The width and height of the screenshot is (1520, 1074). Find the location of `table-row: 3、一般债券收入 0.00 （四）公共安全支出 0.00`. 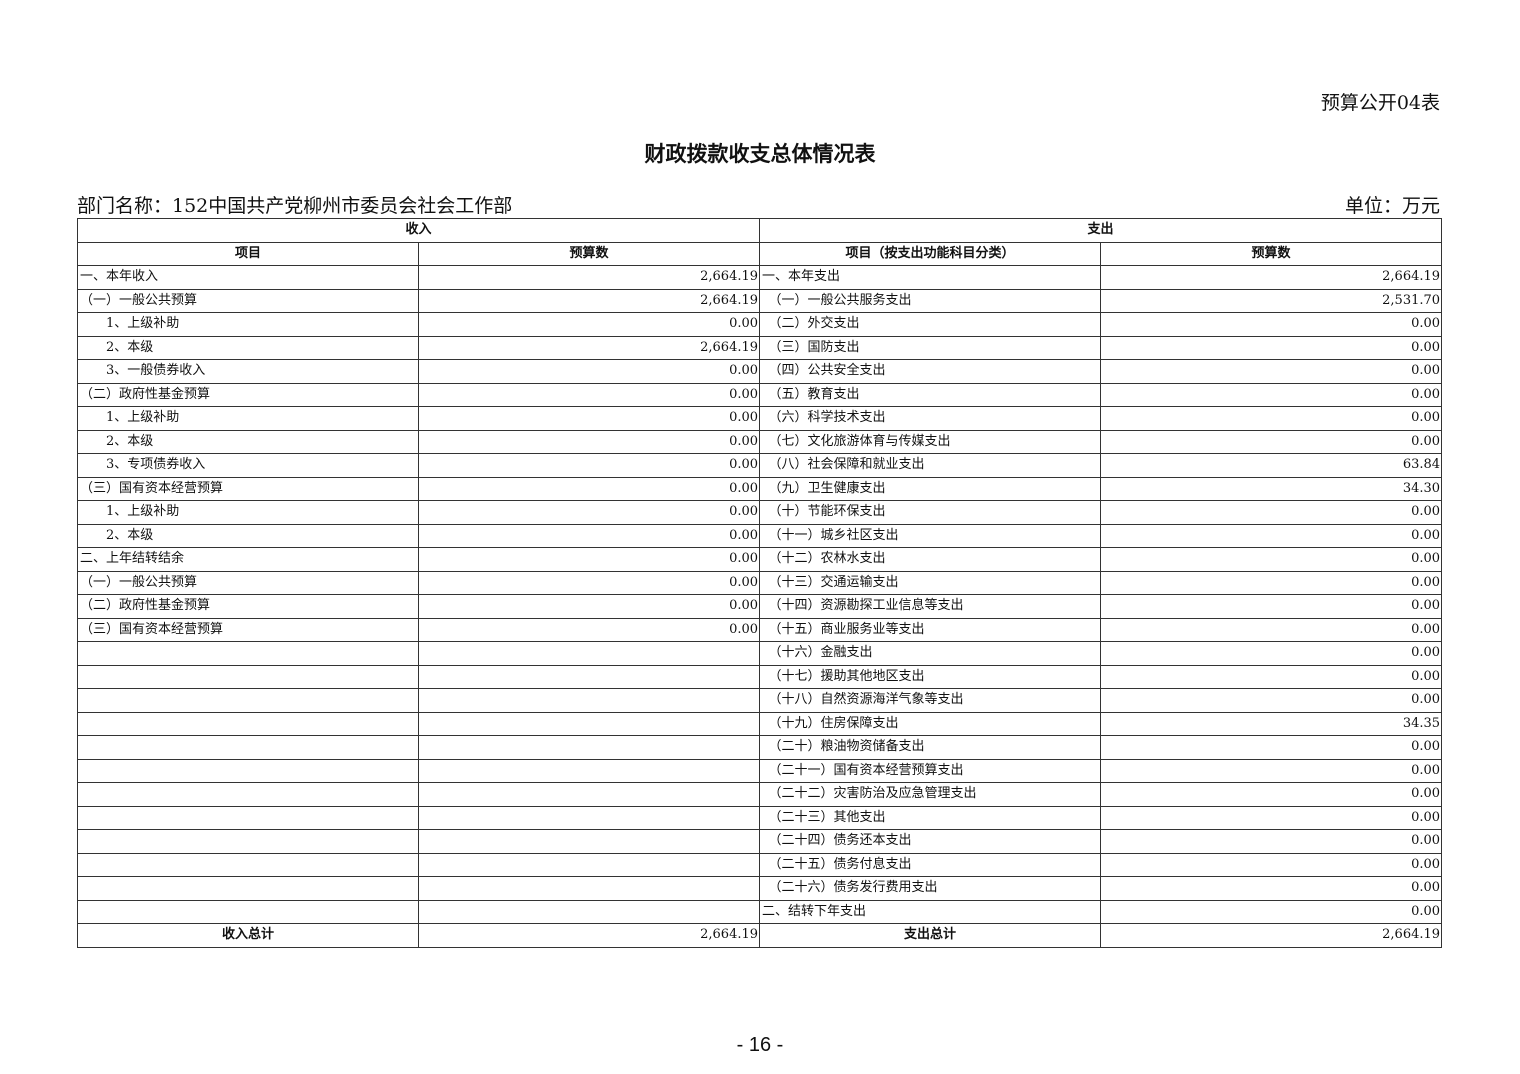

table-row: 3、一般债券收入 0.00 （四）公共安全支出 0.00 is located at coordinates (760, 371).